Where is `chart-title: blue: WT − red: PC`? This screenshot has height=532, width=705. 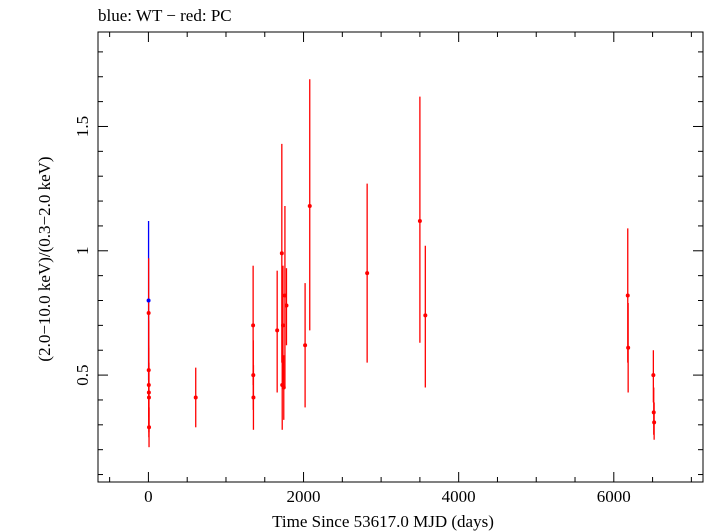
chart-title: blue: WT − red: PC is located at coordinates (165, 15).